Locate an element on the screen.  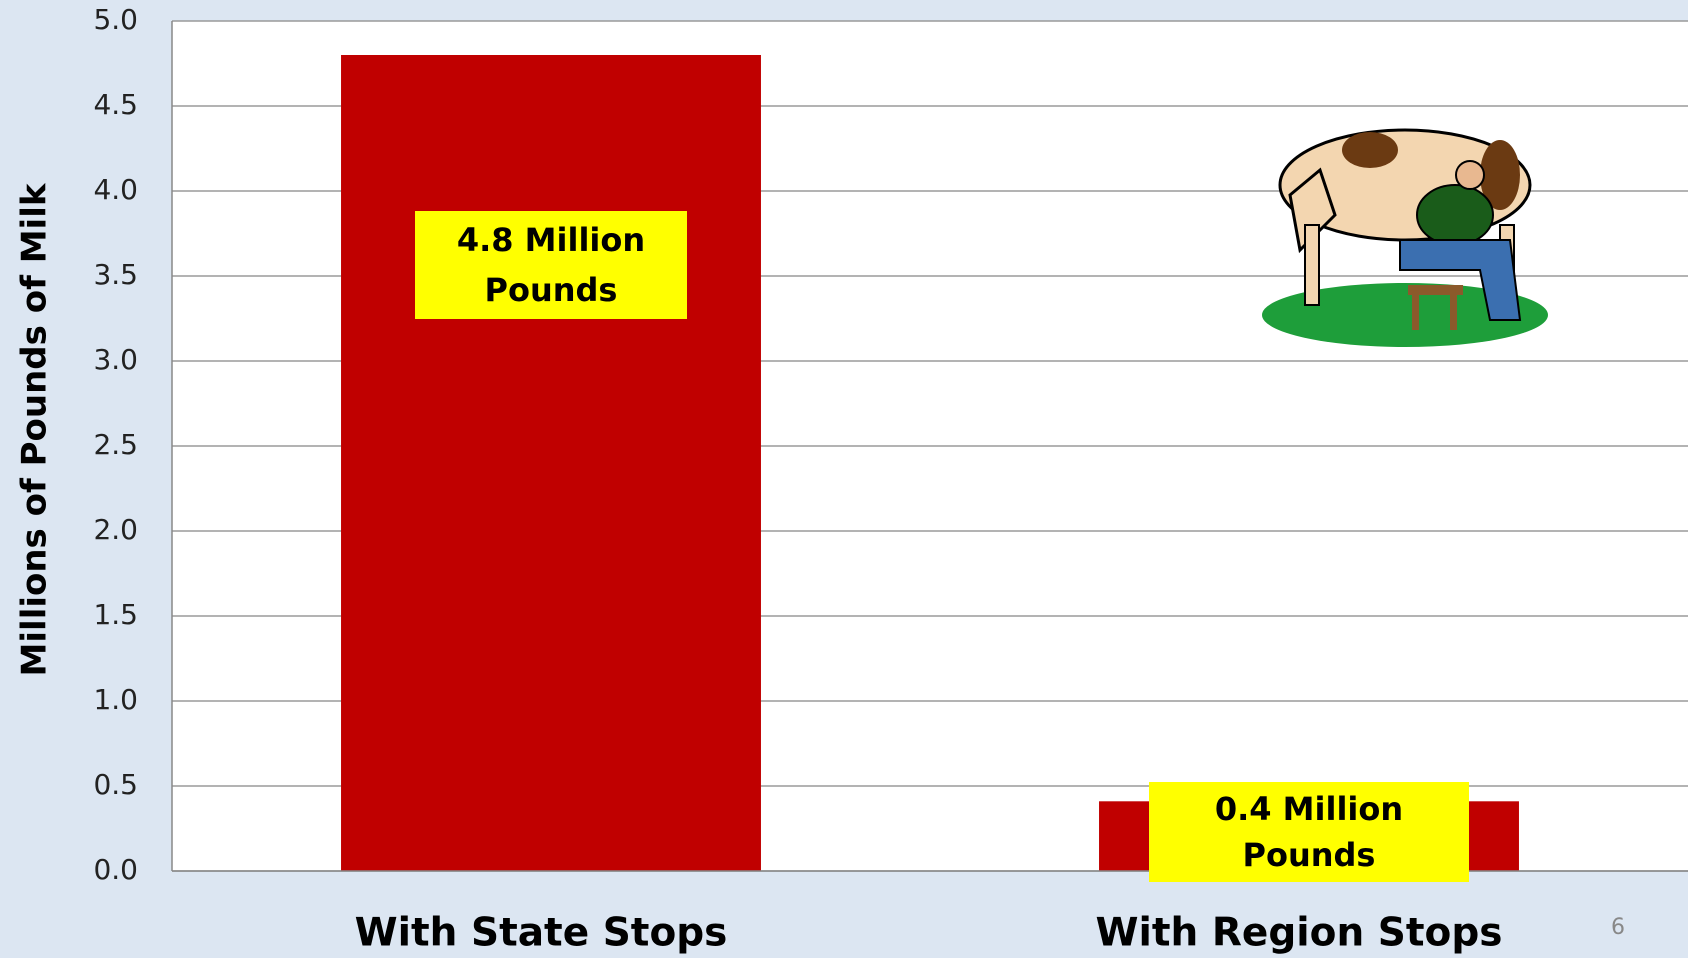
y-tick-label: 3.5 is located at coordinates (115, 274).